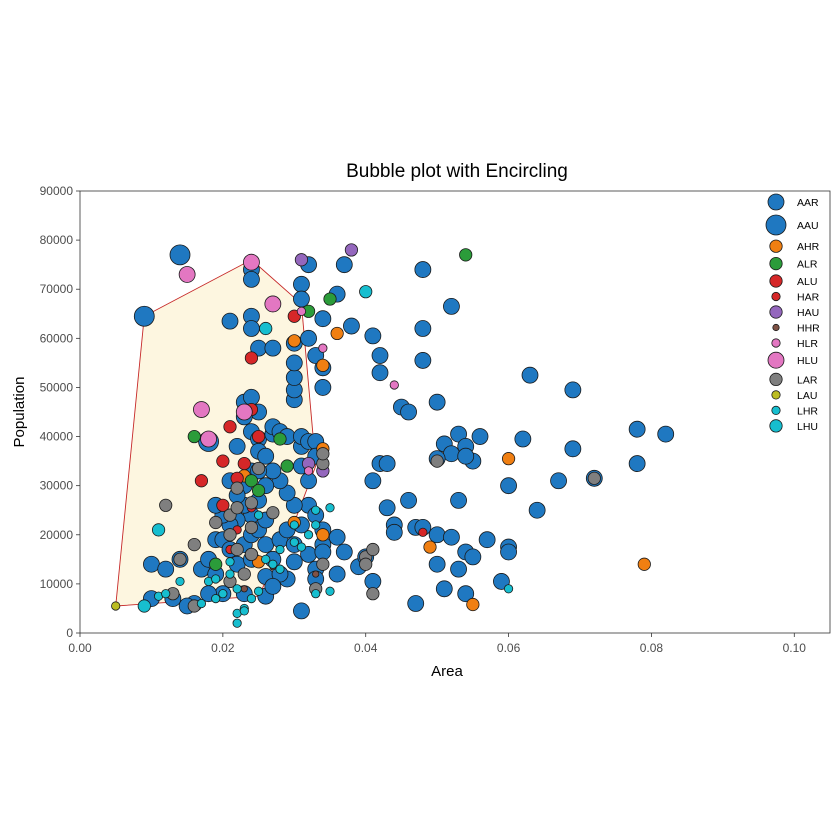 This screenshot has width=840, height=840. I want to click on series-hlu, so click(230, 350).